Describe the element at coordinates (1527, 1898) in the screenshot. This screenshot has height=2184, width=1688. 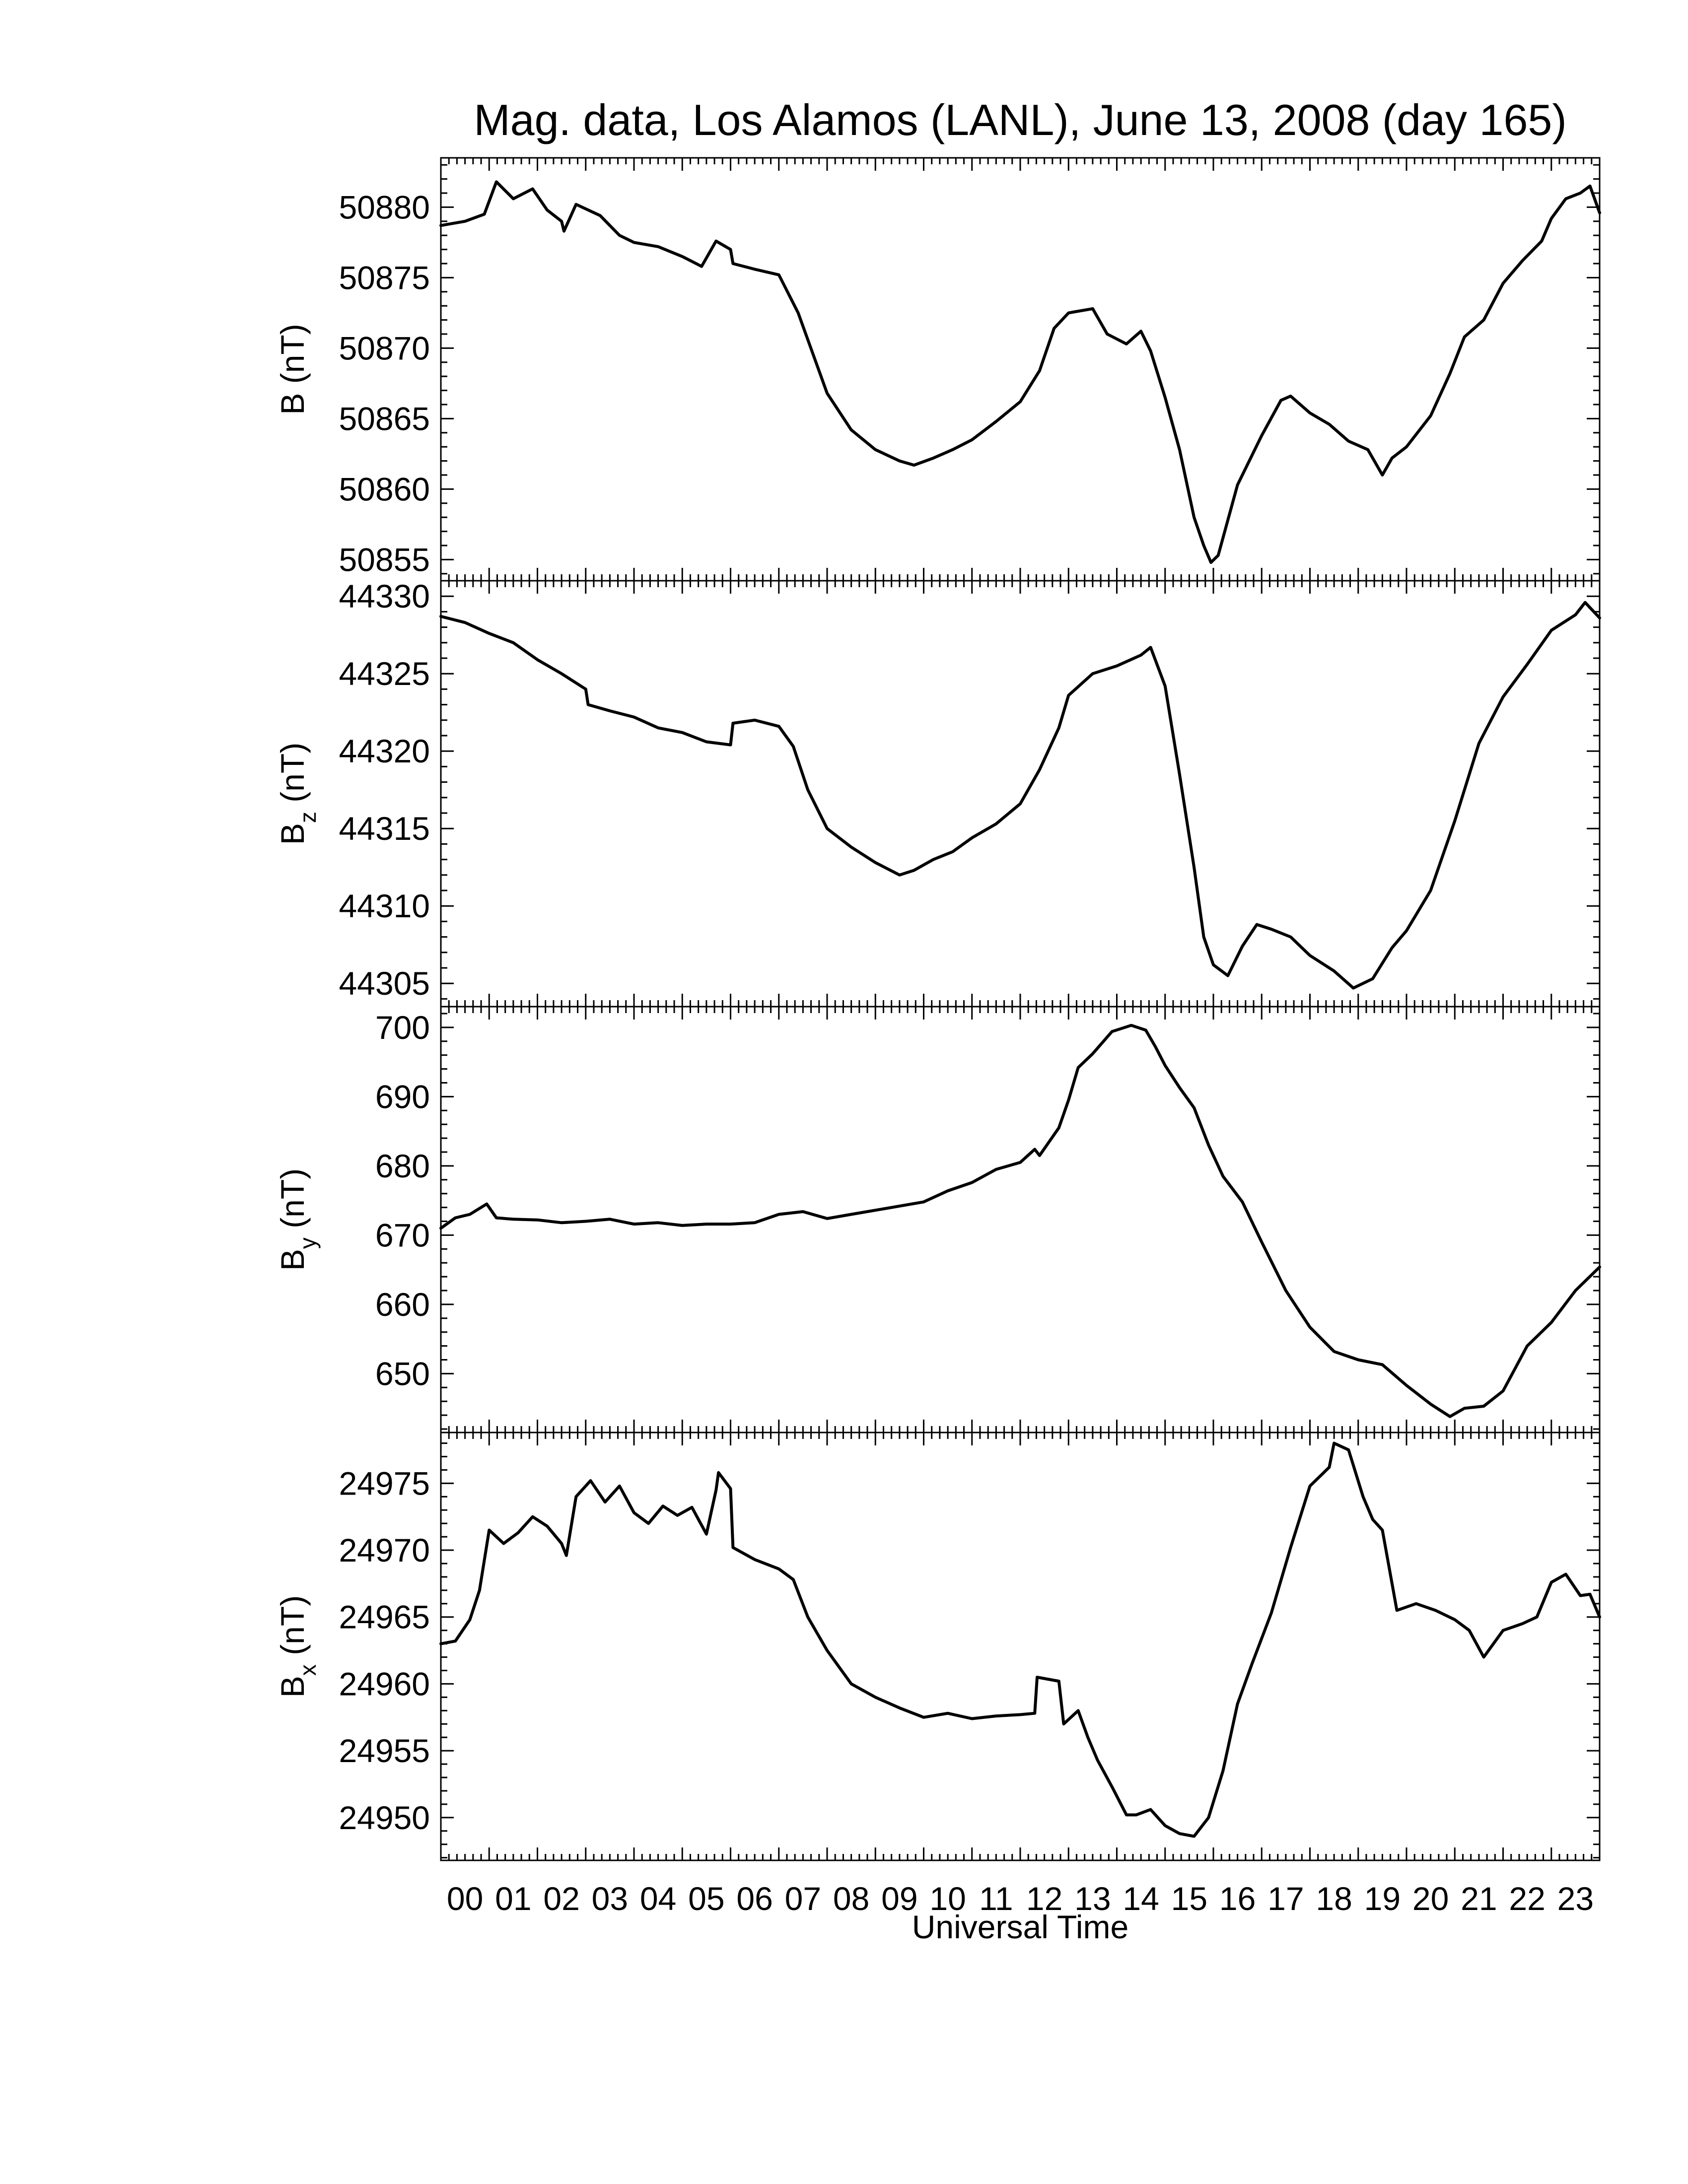
I see `x-tick-label: 22` at that location.